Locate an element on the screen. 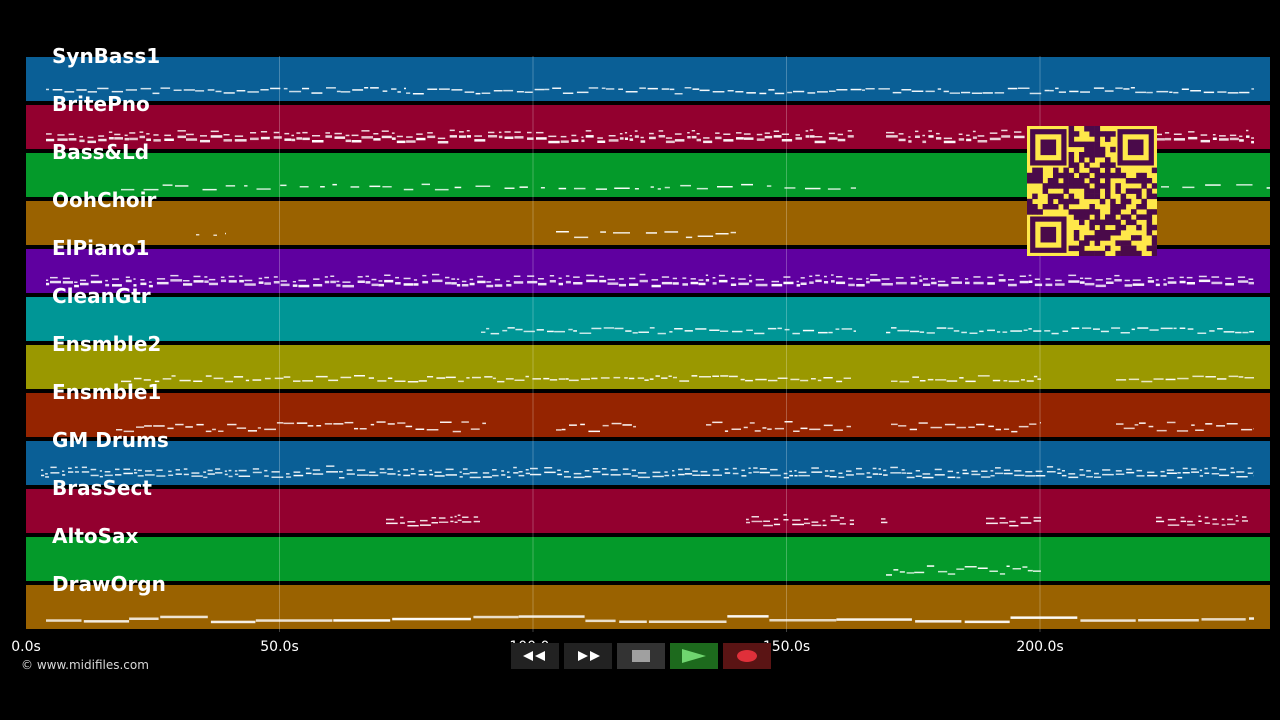 The image size is (1280, 720). time-tick-label: 50.0s is located at coordinates (279, 647).